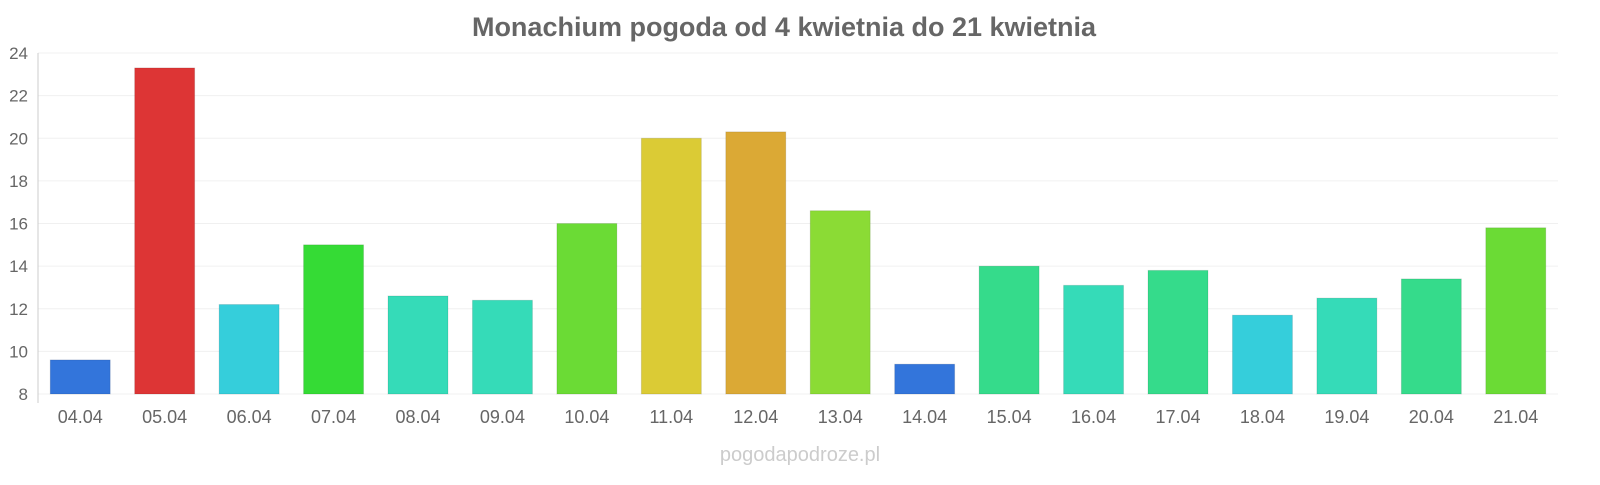 Image resolution: width=1600 pixels, height=485 pixels. What do you see at coordinates (587, 309) in the screenshot?
I see `bar-10.04` at bounding box center [587, 309].